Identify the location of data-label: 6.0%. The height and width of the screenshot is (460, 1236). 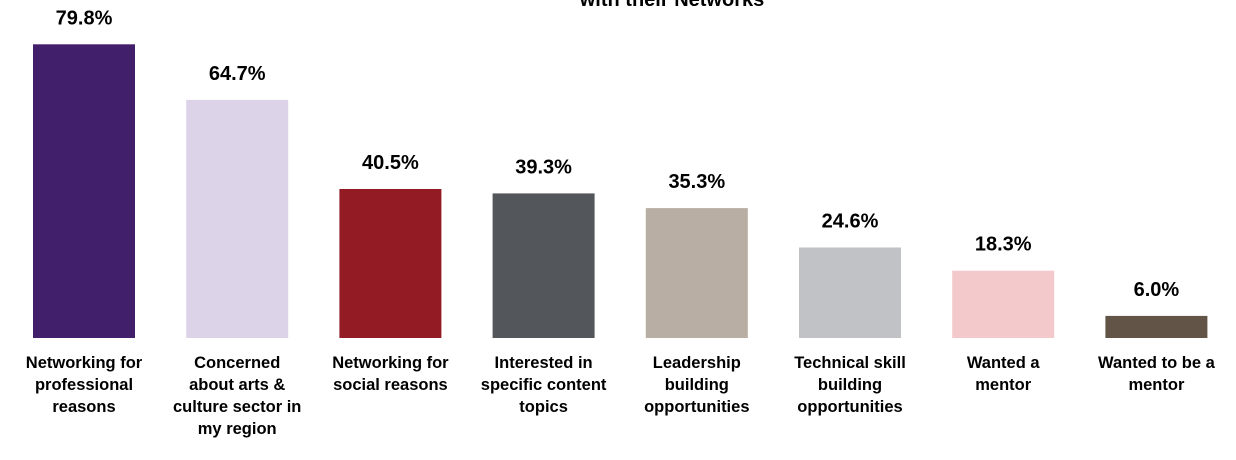
(1157, 290).